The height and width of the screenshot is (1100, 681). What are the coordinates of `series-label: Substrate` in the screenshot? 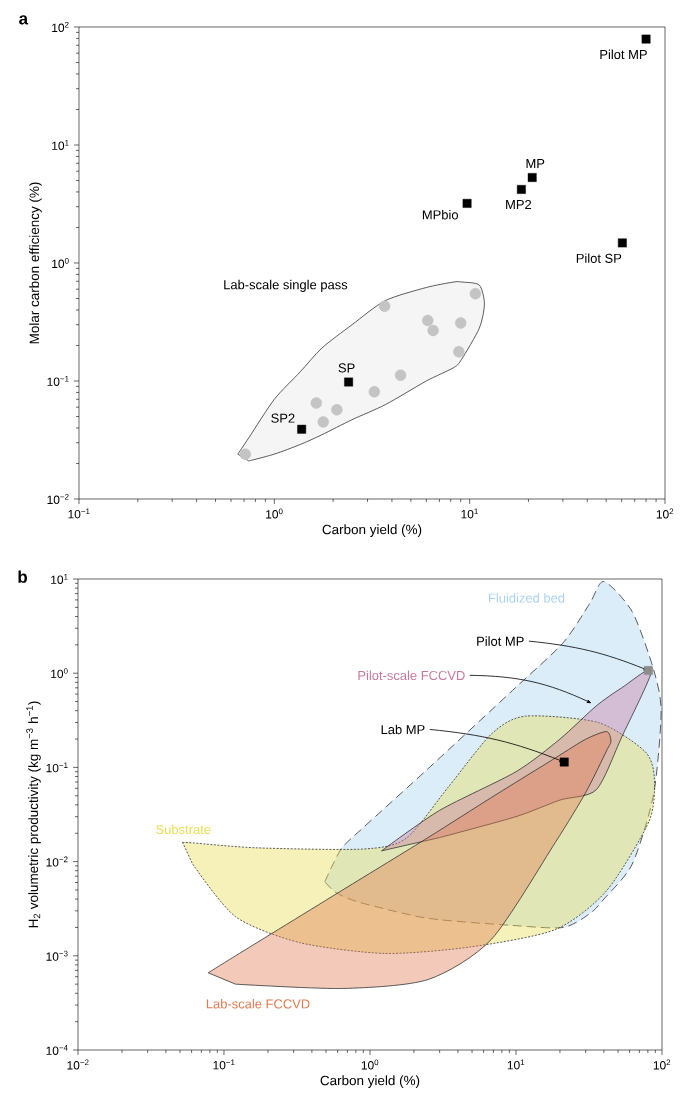 It's located at (183, 829).